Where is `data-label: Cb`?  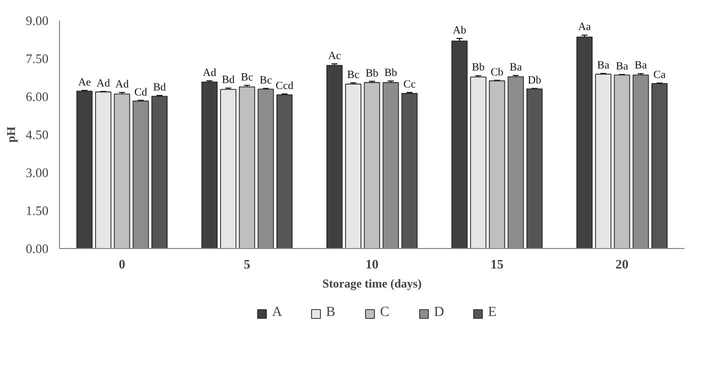
data-label: Cb is located at coordinates (497, 72).